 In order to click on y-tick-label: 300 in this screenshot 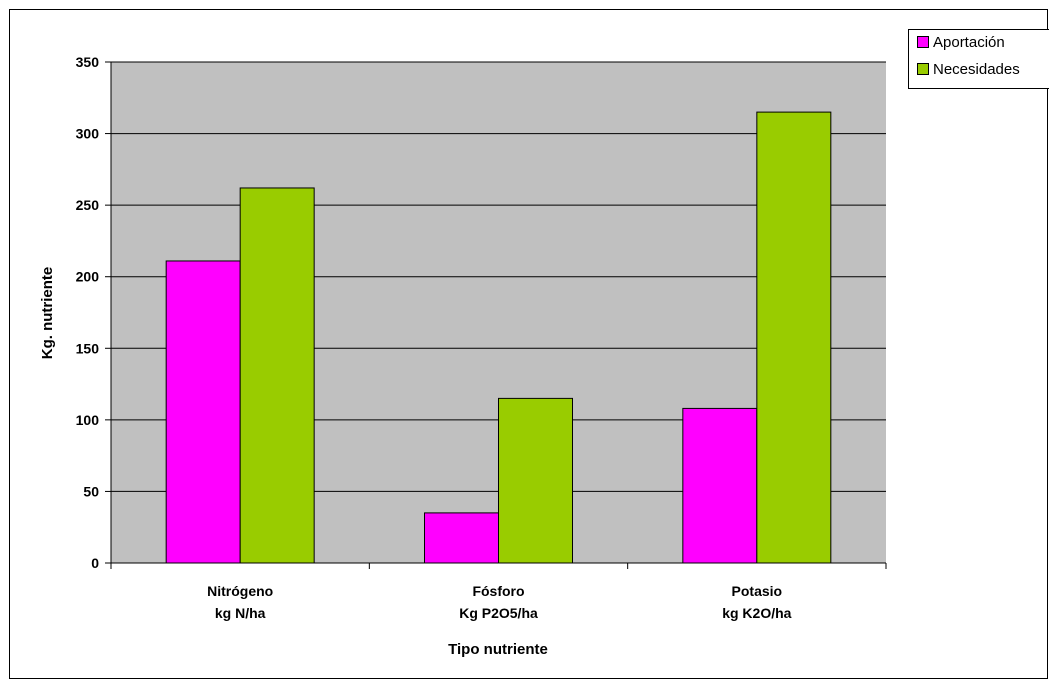, I will do `click(88, 134)`.